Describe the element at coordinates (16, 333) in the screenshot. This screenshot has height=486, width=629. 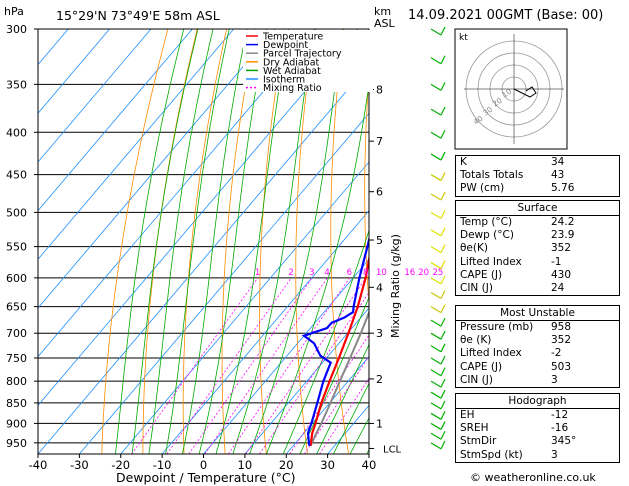
I see `pressure-tick-label: 700` at that location.